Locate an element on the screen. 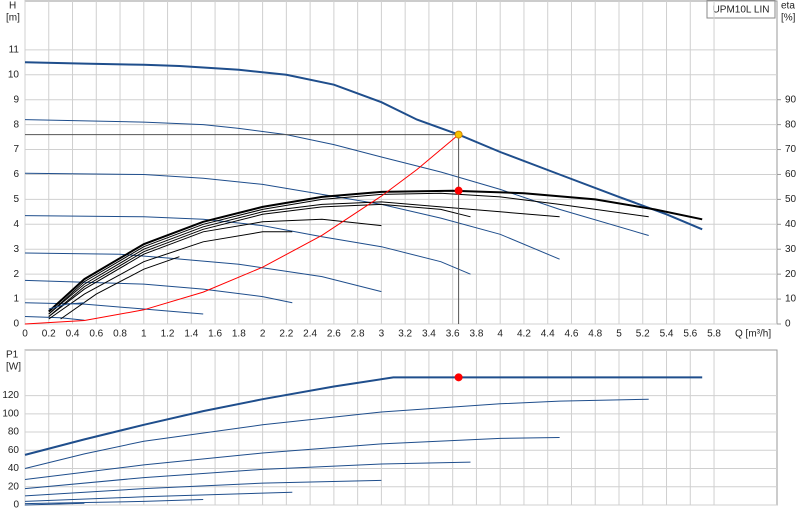 Image resolution: width=800 pixels, height=520 pixels. x-tick-label: 3.8 is located at coordinates (476, 334).